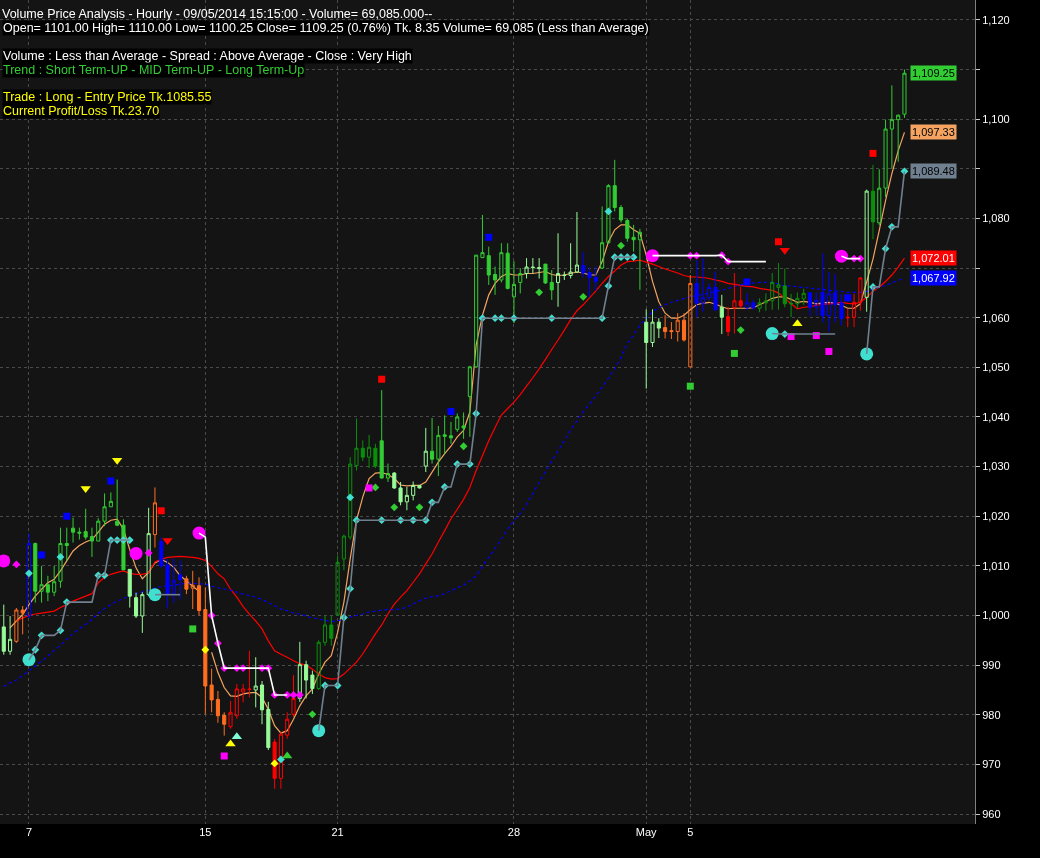  I want to click on y-tick-label: 980, so click(991, 714).